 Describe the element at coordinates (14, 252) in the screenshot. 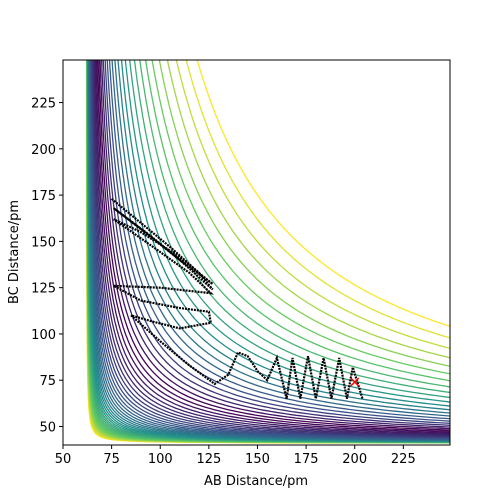

I see `y-axis-label: BC Distance/pm` at that location.